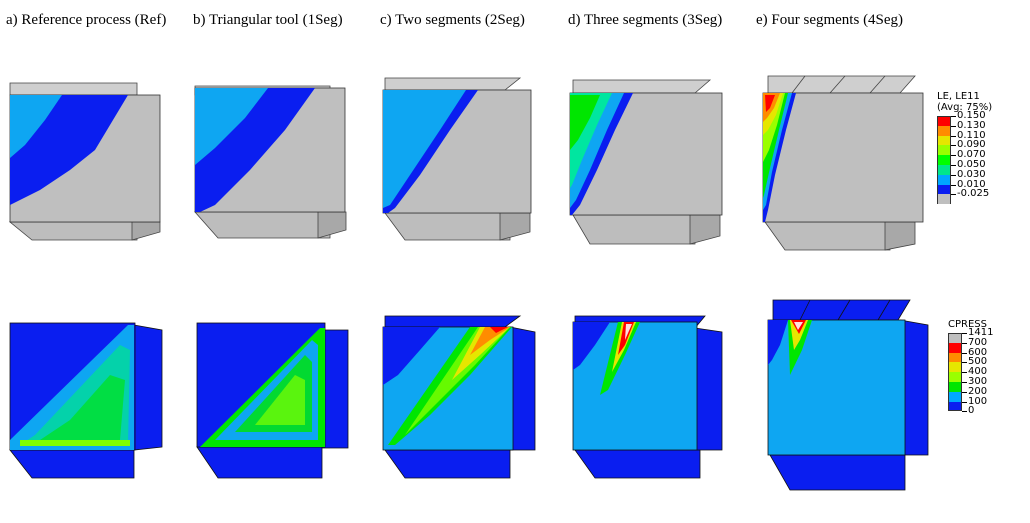 Image resolution: width=1030 pixels, height=523 pixels. Describe the element at coordinates (978, 352) in the screenshot. I see `pressure-legend-label: 600` at that location.